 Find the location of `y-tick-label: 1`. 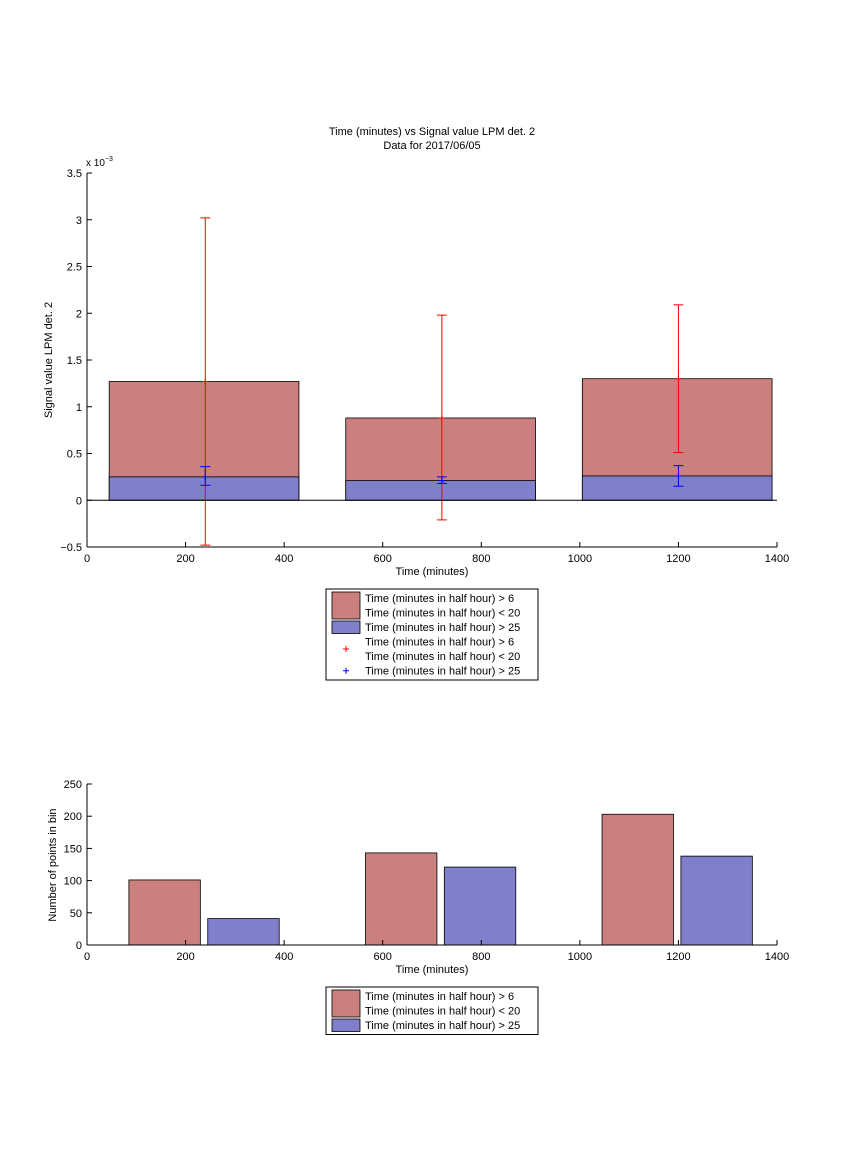

y-tick-label: 1 is located at coordinates (79, 408).